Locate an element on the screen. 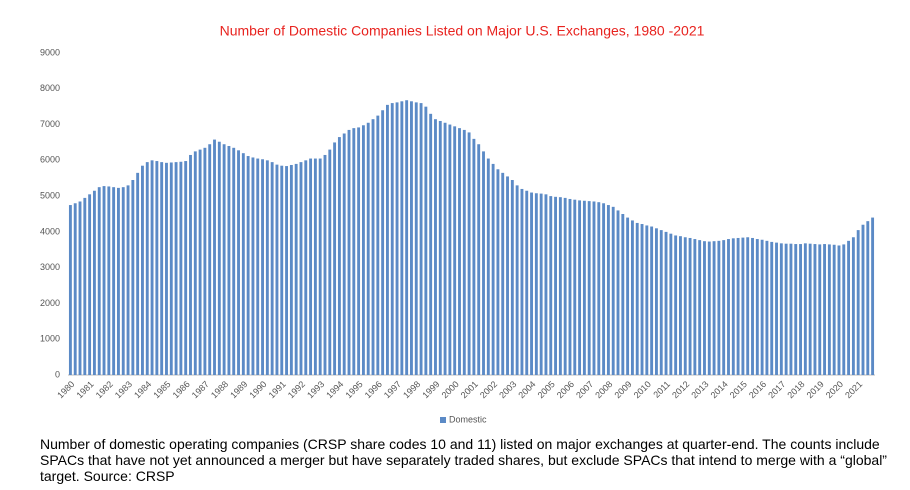 The image size is (910, 490). x-tick-label: 1984 is located at coordinates (142, 389).